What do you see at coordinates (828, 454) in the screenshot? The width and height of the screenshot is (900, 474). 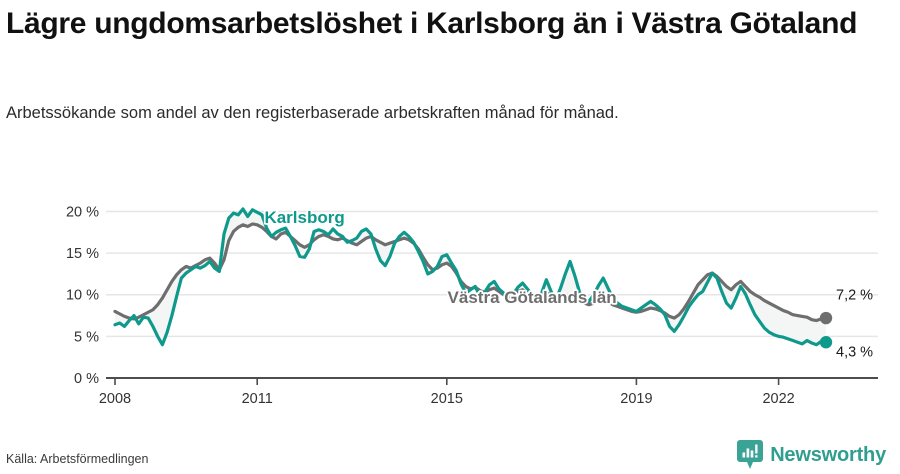 I see `logo-text: Newsworthy` at bounding box center [828, 454].